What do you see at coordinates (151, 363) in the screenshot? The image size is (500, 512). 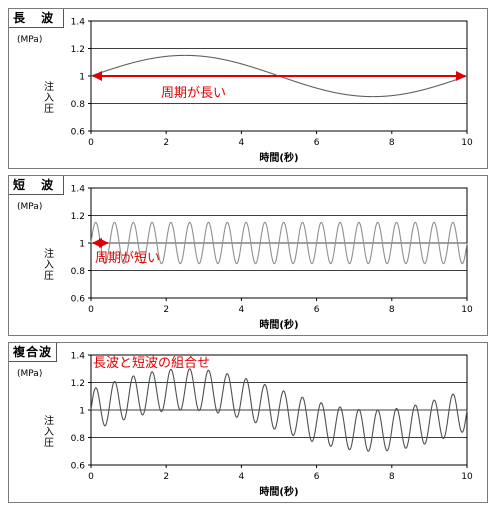 I see `annotation-text: 長波と短波の組合せ` at bounding box center [151, 363].